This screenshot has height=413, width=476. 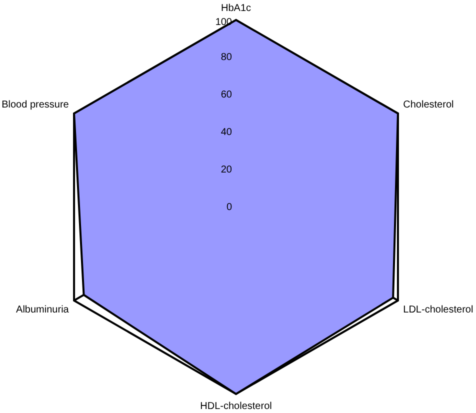 What do you see at coordinates (236, 406) in the screenshot?
I see `spoke-label: HDL-cholesterol` at bounding box center [236, 406].